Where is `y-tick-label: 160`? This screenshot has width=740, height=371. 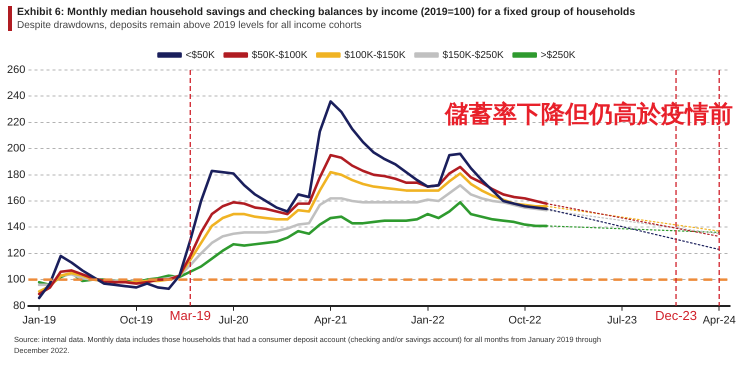
y-tick-label: 160 is located at coordinates (16, 201).